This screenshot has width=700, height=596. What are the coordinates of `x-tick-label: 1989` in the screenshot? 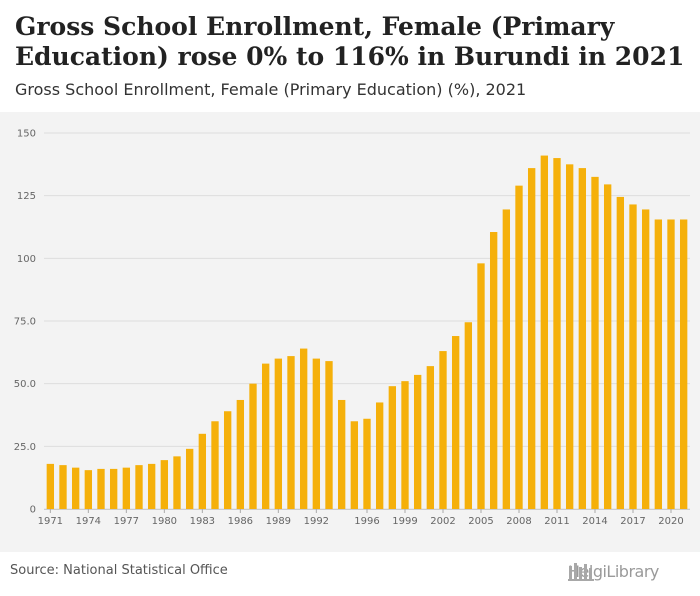 It's located at (278, 521).